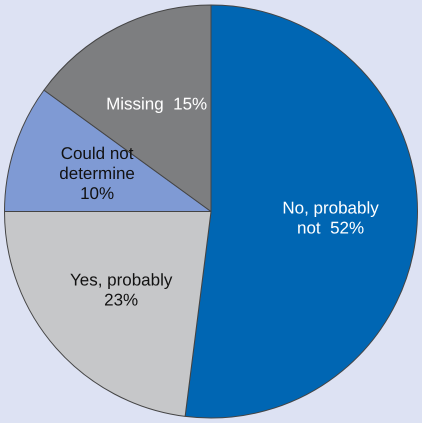 The width and height of the screenshot is (422, 423). Describe the element at coordinates (121, 300) in the screenshot. I see `data-label: 23%` at that location.